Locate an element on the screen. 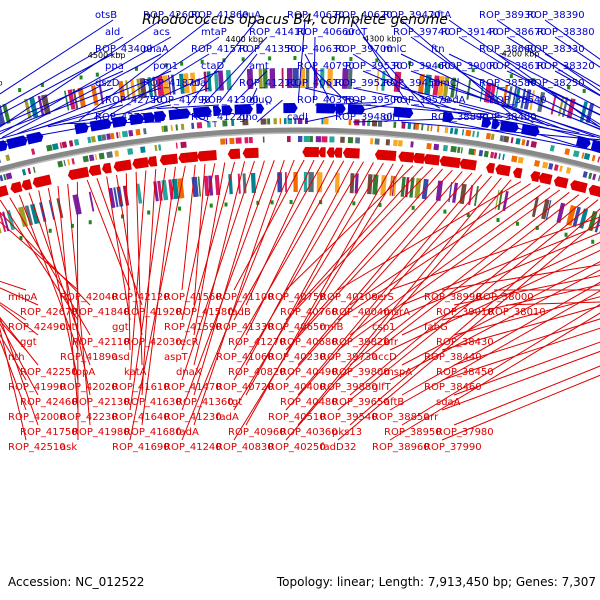 The image size is (600, 600). gene-label: ROP_42750 is located at coordinates (134, 100).